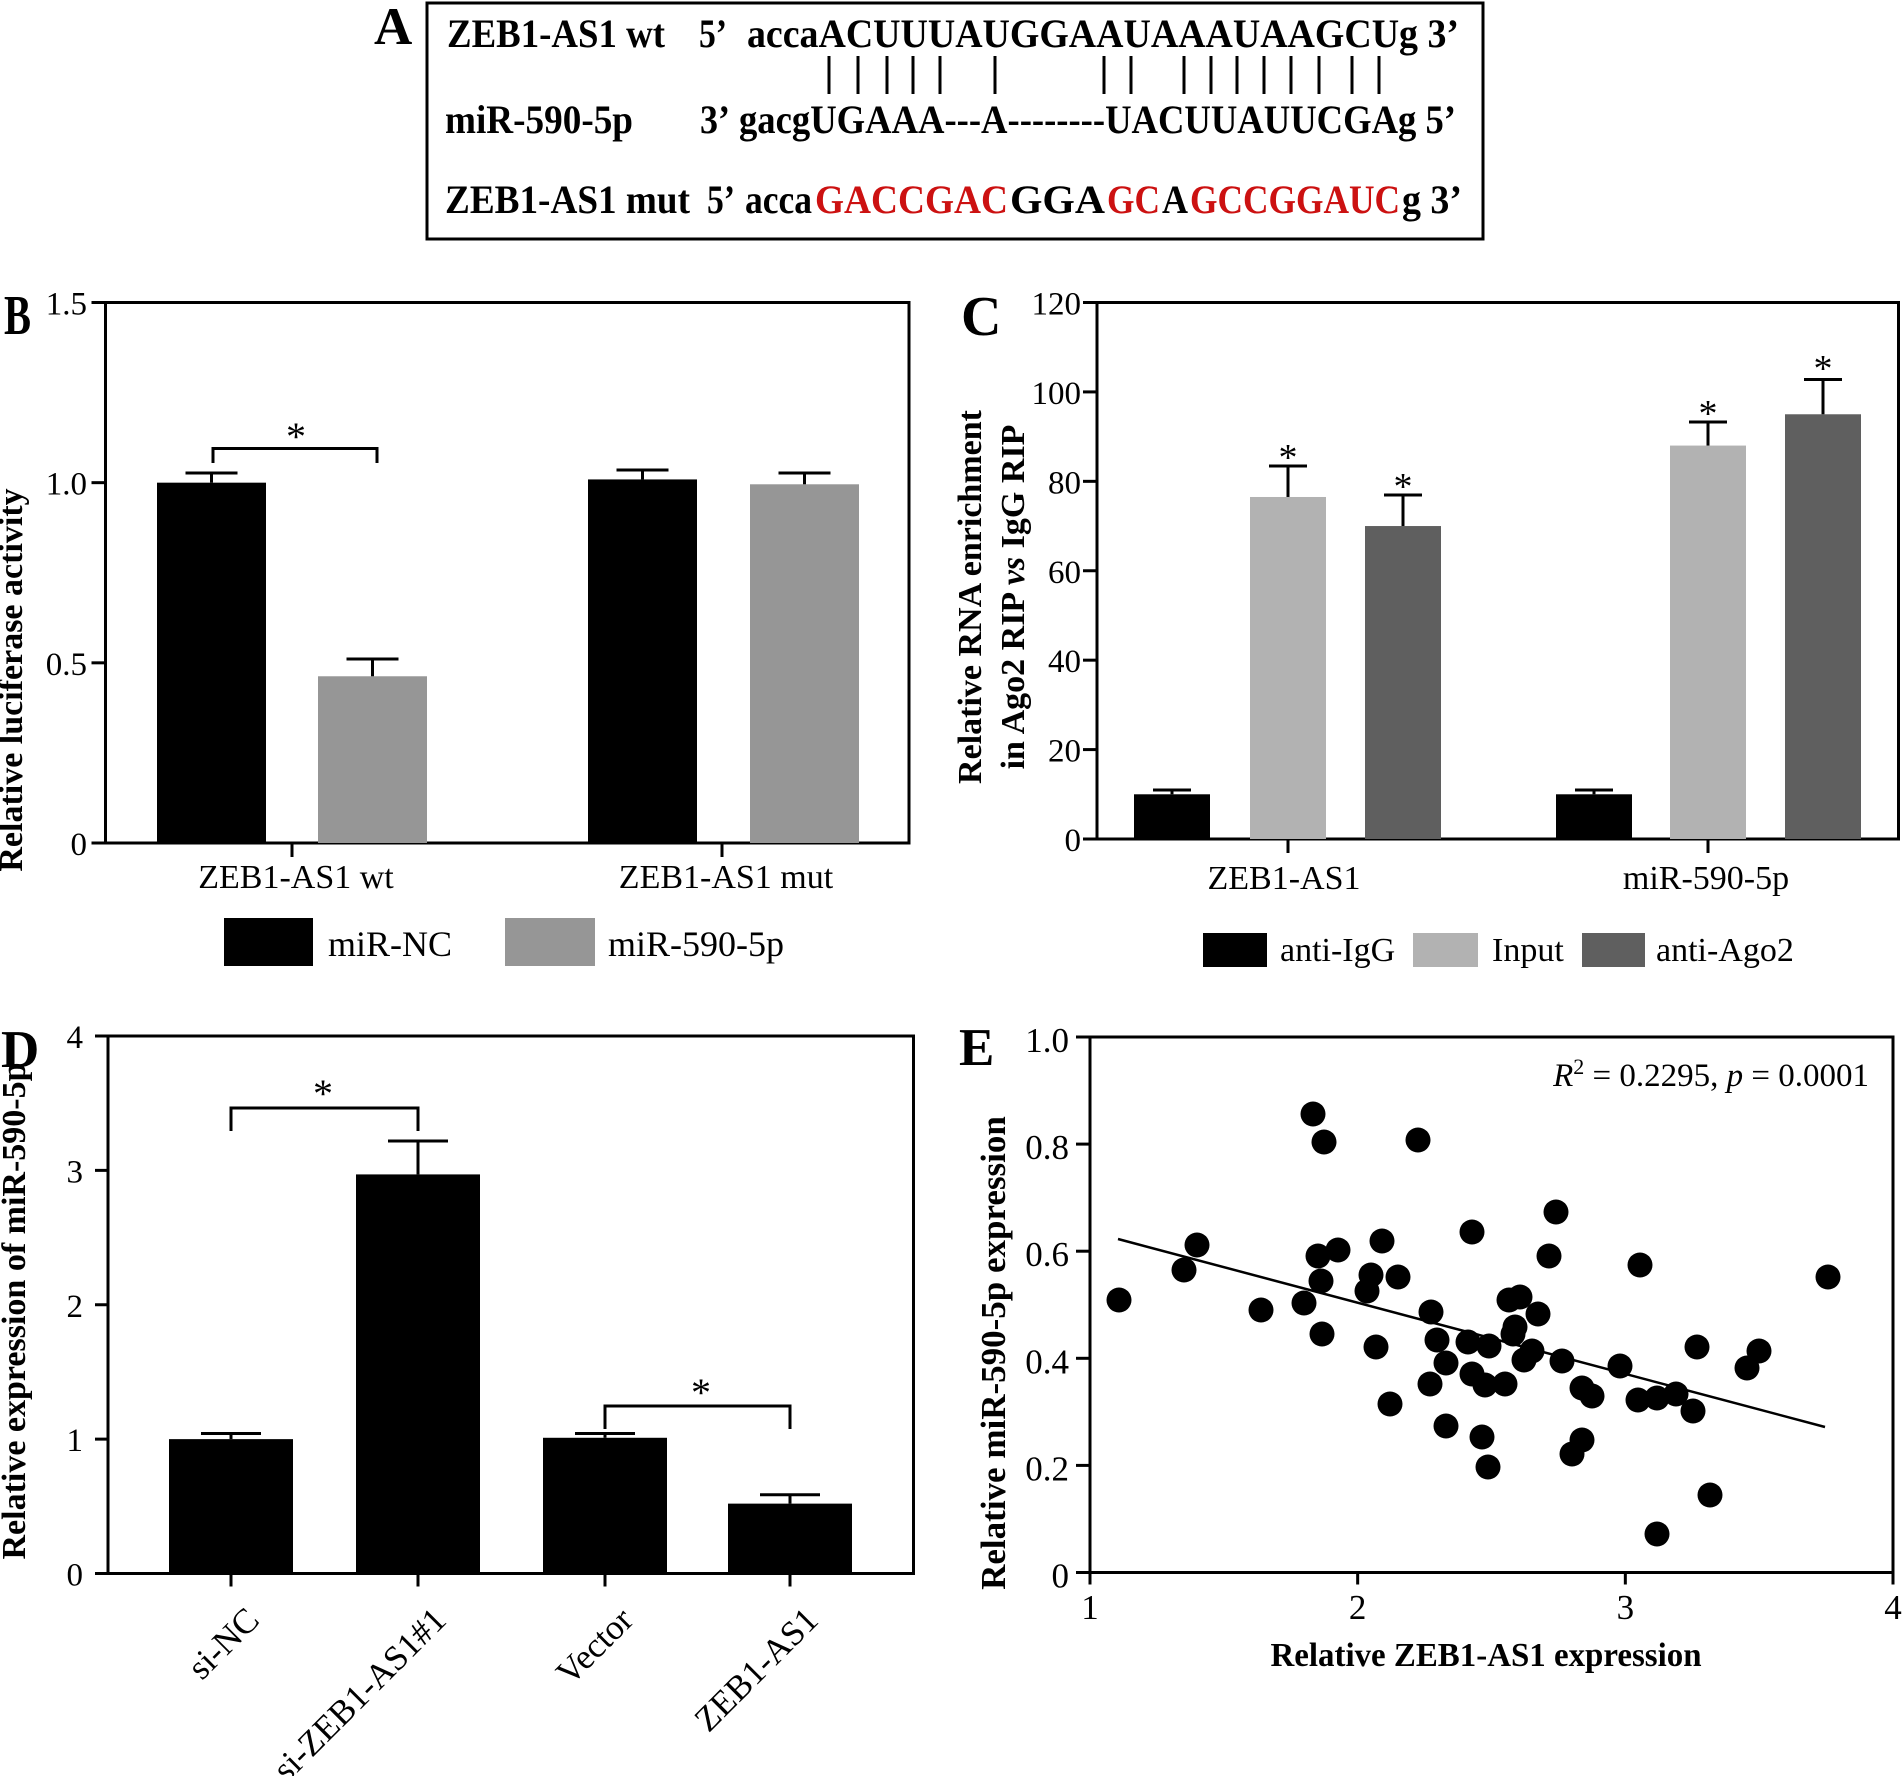  I want to click on svg-text: 80, so click(1064, 483).